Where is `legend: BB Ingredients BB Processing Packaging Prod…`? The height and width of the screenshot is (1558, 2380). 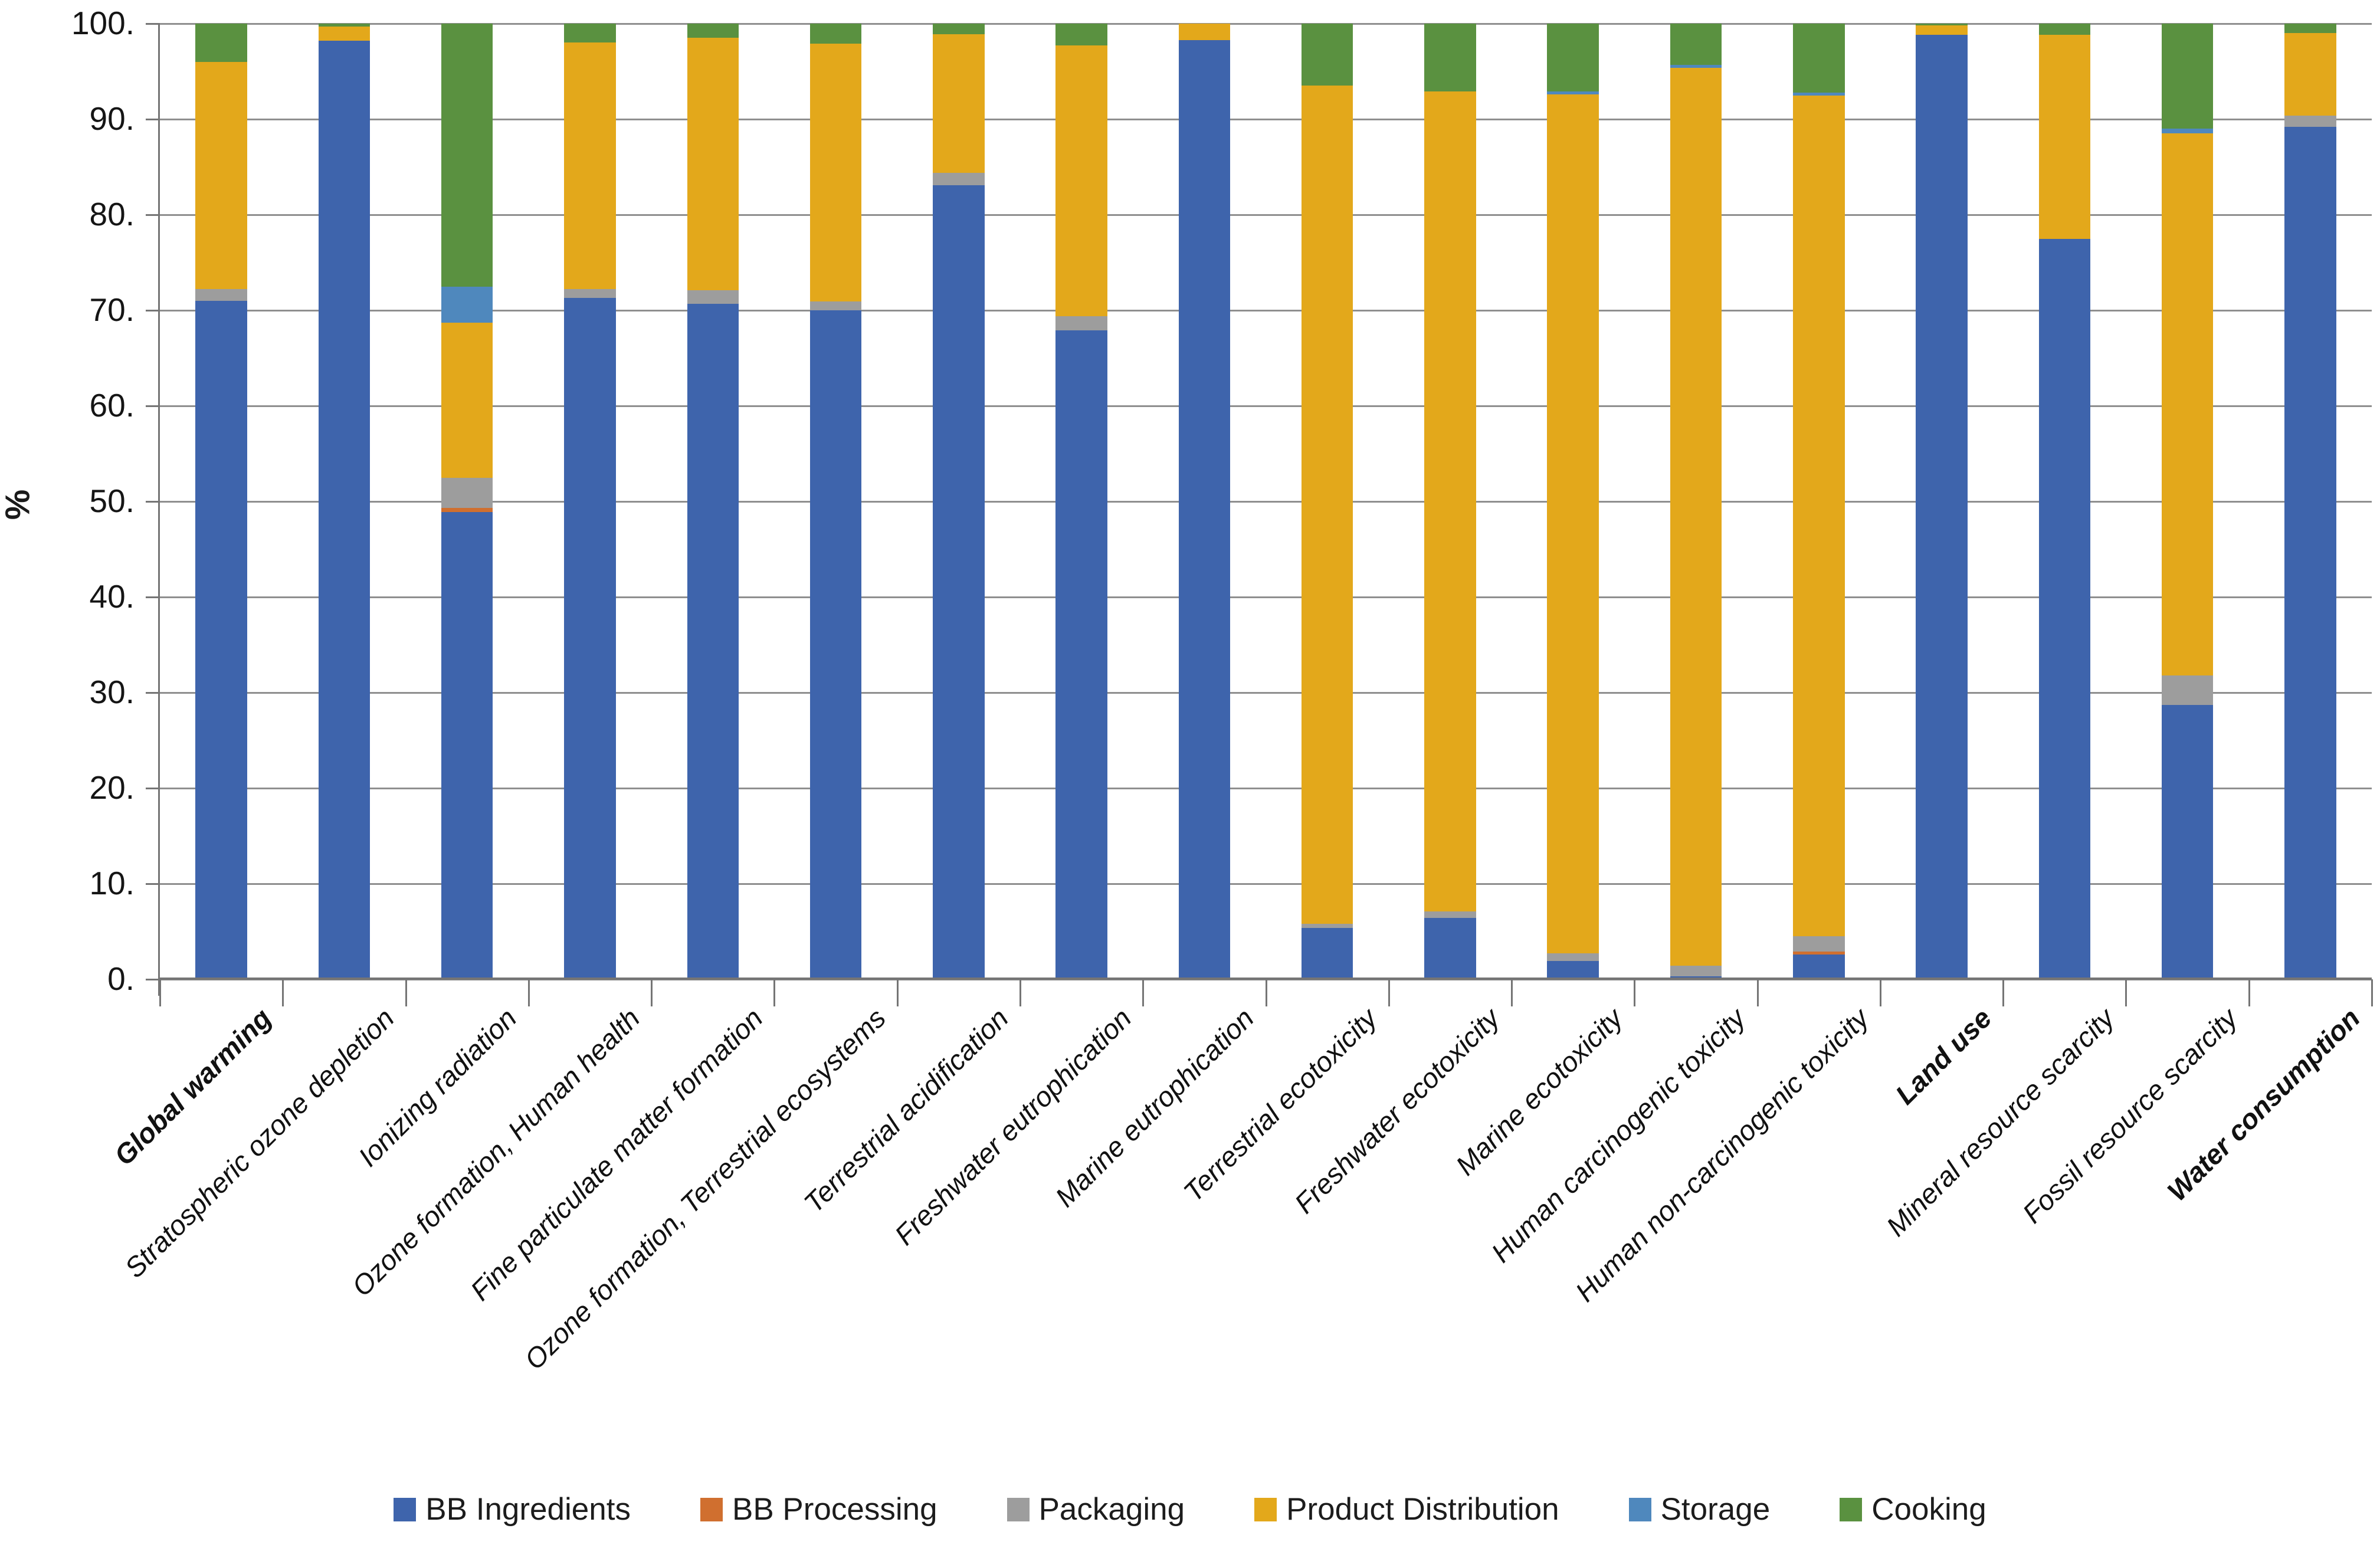 legend: BB Ingredients BB Processing Packaging Prod… is located at coordinates (1190, 1509).